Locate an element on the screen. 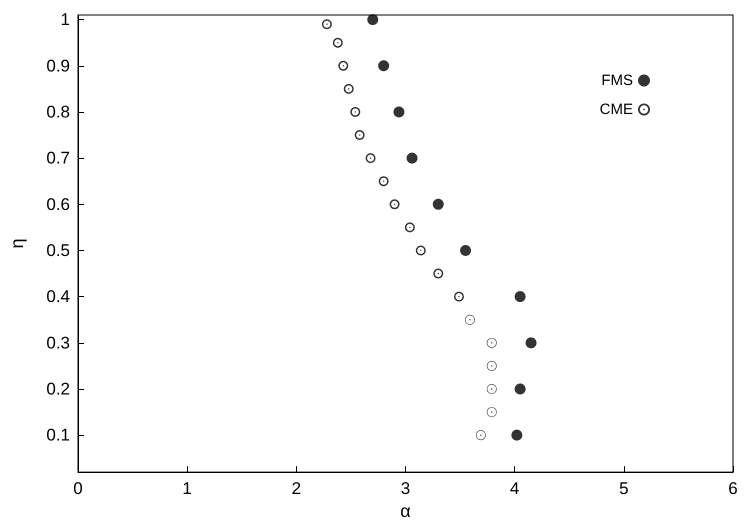 This screenshot has width=750, height=525. x-tick-label: 1 is located at coordinates (187, 488).